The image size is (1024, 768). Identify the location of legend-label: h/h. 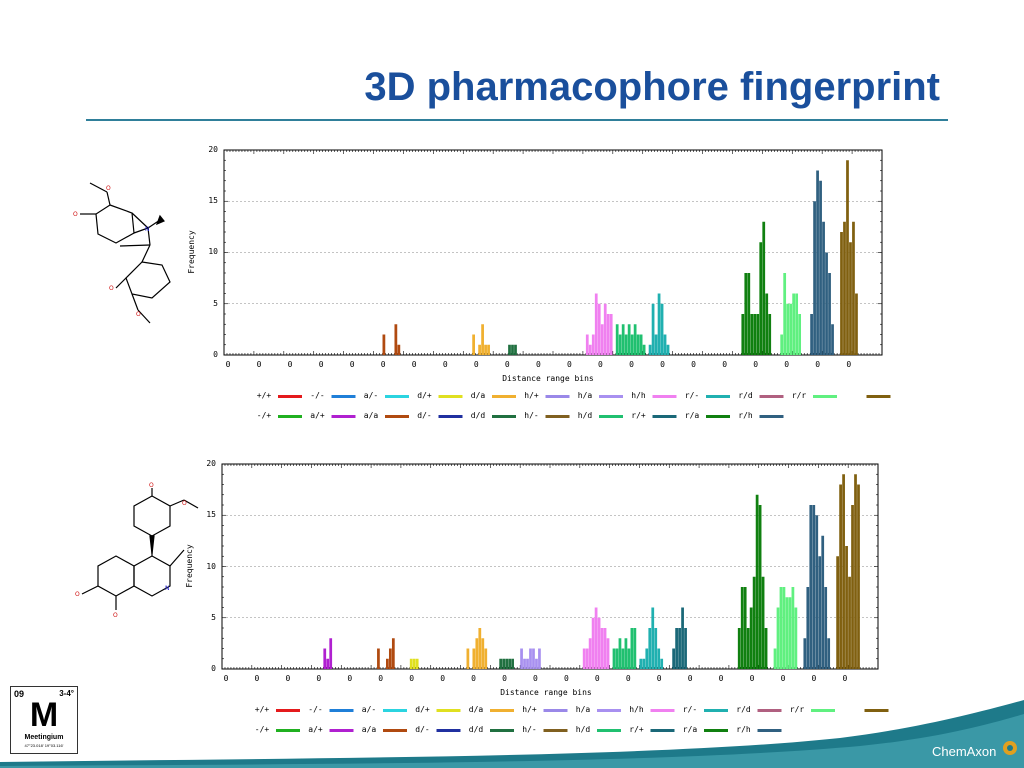
(636, 709).